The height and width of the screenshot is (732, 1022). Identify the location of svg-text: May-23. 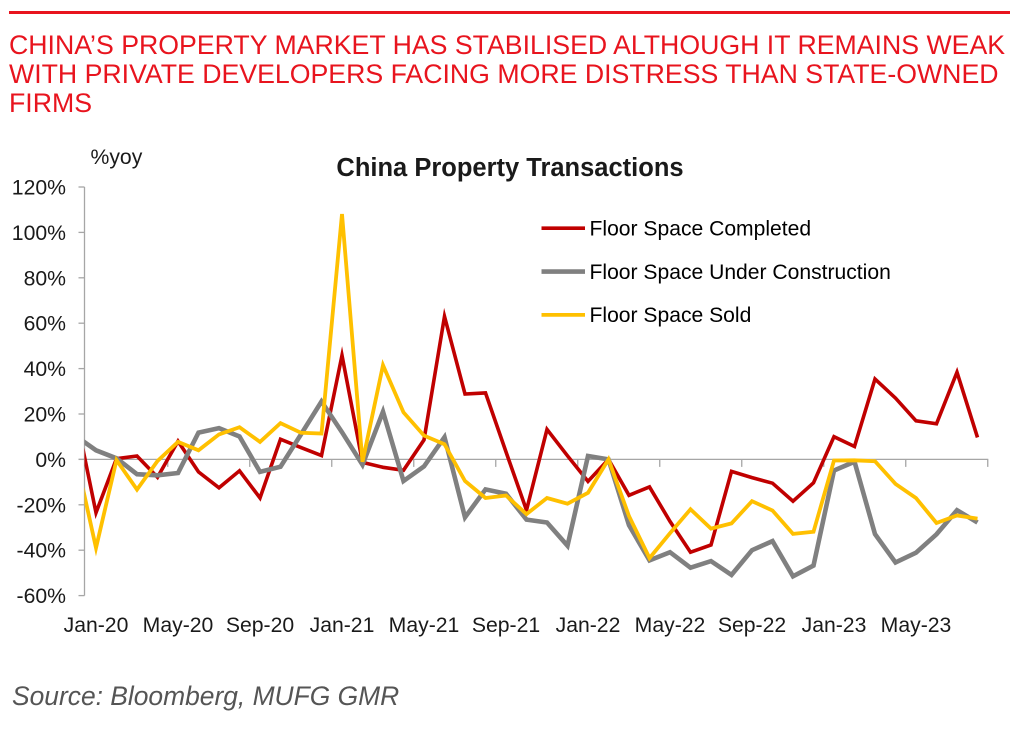
(916, 625).